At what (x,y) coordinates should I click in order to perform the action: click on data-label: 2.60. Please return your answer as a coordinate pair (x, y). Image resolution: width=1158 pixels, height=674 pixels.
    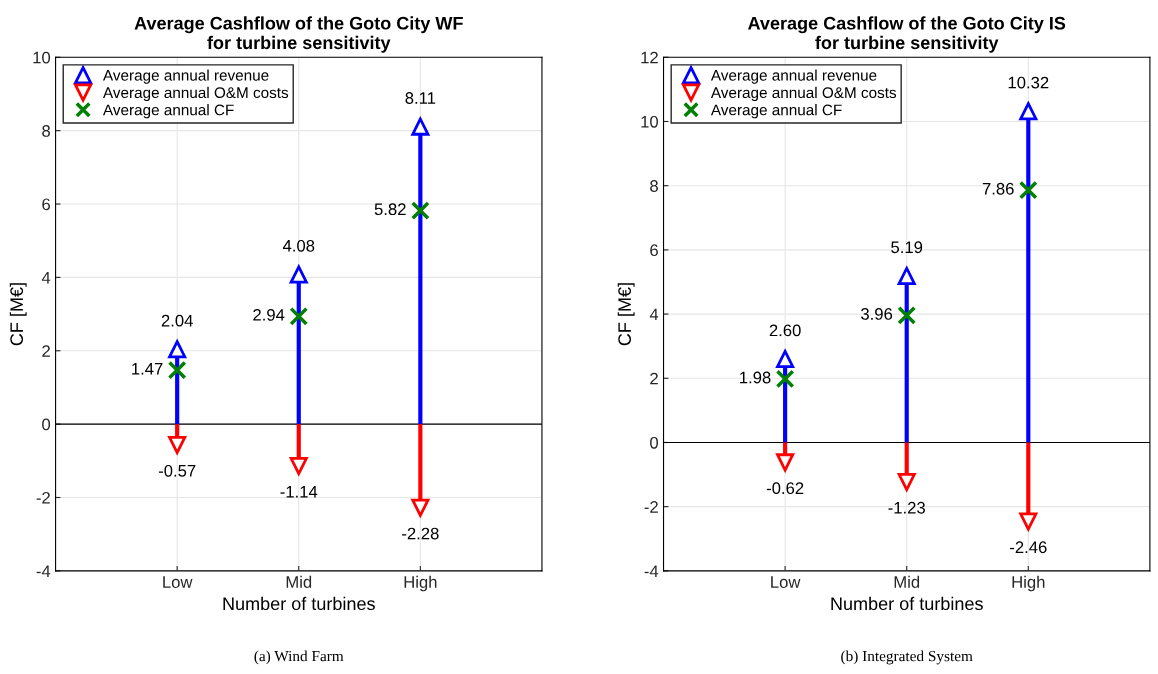
    Looking at the image, I should click on (785, 330).